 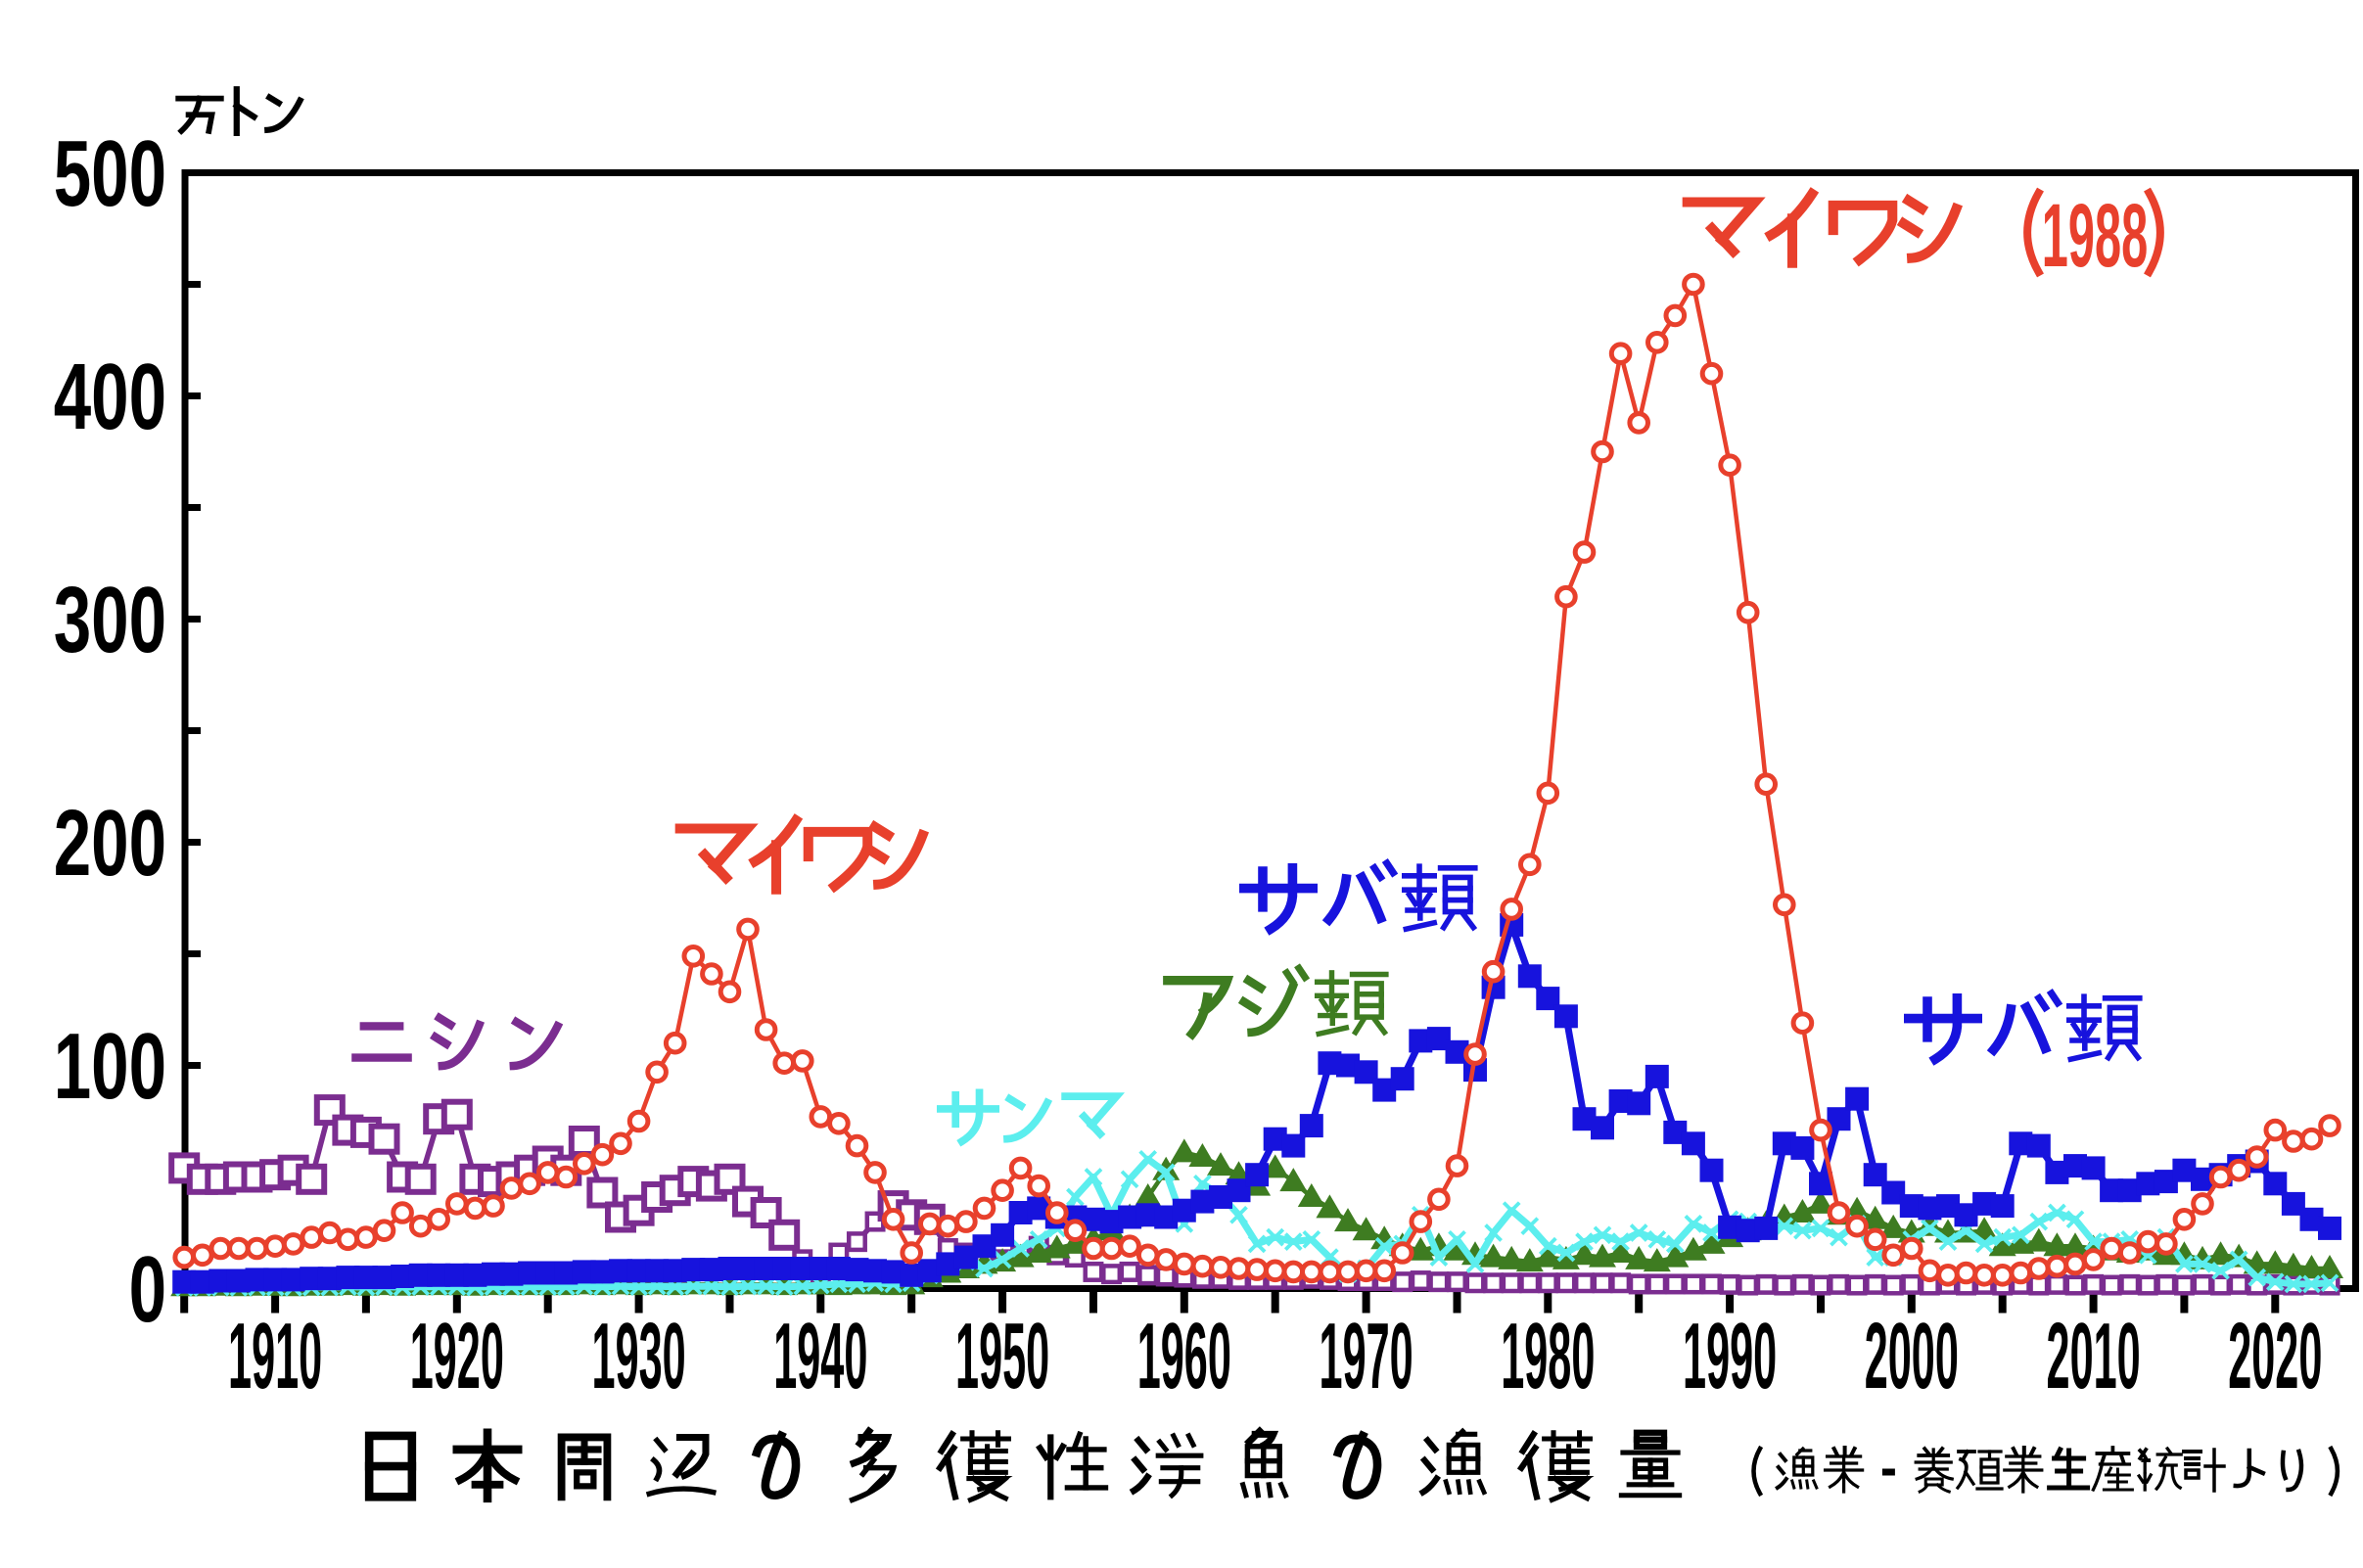 What do you see at coordinates (639, 1356) in the screenshot?
I see `svg-text: 1930` at bounding box center [639, 1356].